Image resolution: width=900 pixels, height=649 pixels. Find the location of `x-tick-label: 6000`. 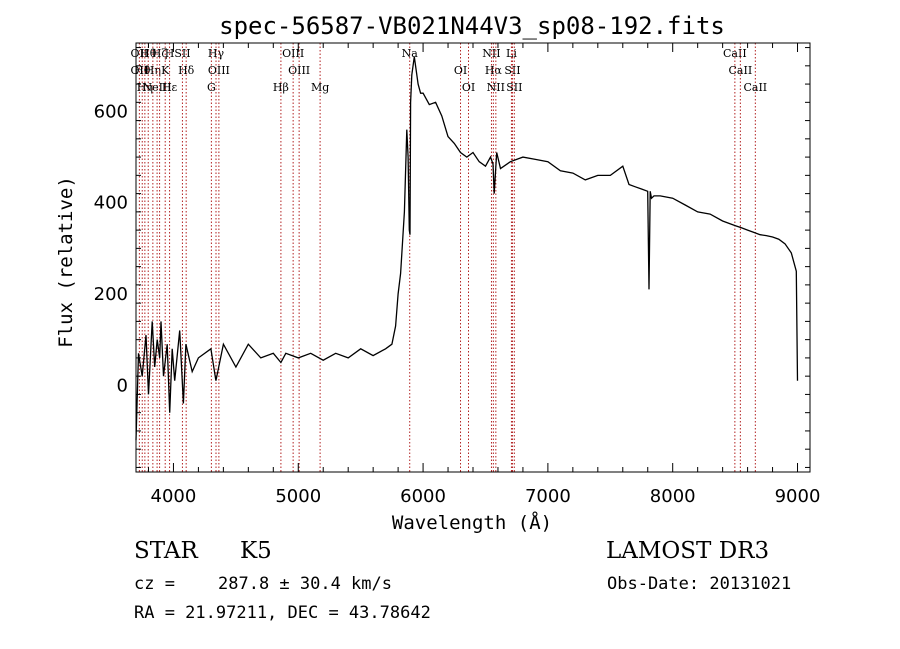

x-tick-label: 6000 is located at coordinates (423, 496).